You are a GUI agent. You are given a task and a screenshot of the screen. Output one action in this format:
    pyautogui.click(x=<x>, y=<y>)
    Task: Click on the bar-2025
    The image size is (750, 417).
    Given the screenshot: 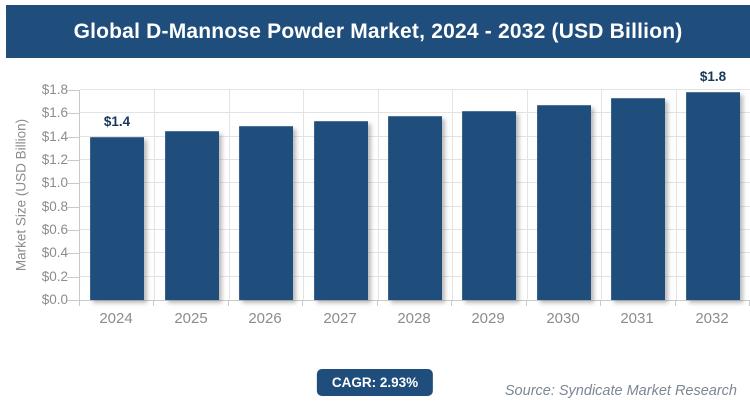 What is the action you would take?
    pyautogui.click(x=192, y=215)
    